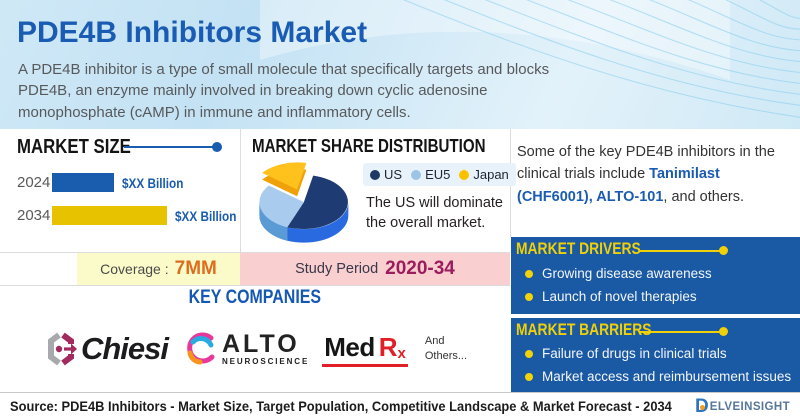 The width and height of the screenshot is (800, 420). I want to click on bar-year-2034: 2034, so click(34, 215).